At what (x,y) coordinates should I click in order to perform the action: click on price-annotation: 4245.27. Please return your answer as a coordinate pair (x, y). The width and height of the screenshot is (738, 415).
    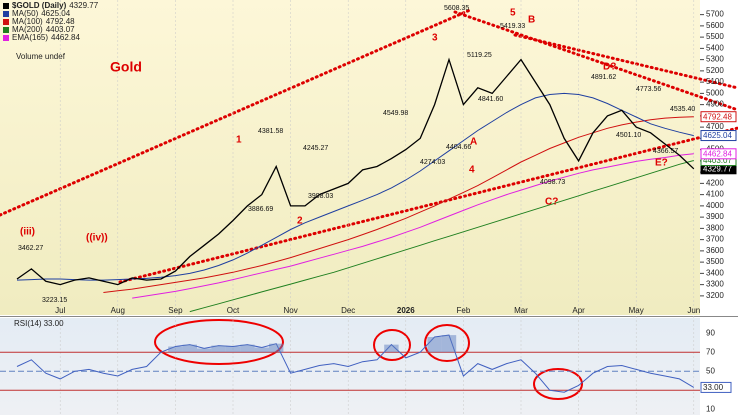
    Looking at the image, I should click on (315, 148).